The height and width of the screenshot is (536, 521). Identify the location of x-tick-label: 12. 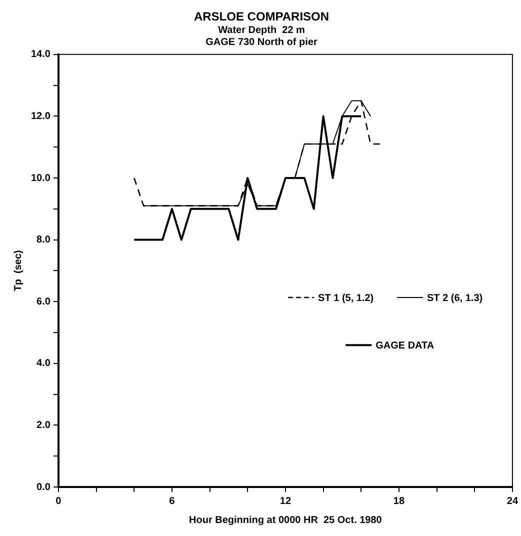
(286, 501).